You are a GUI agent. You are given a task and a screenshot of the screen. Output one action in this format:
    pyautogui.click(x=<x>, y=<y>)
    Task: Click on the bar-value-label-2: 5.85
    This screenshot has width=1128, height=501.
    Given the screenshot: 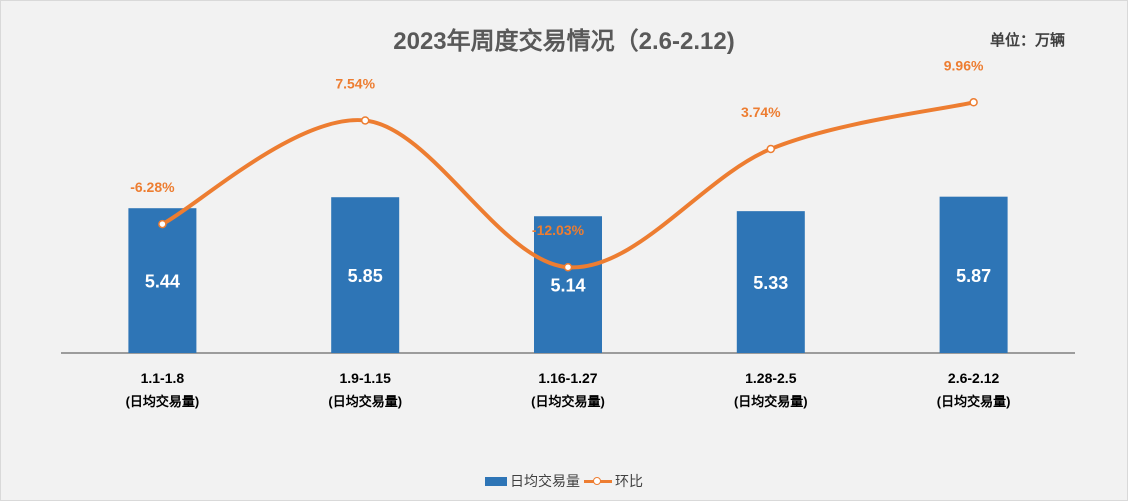 What is the action you would take?
    pyautogui.click(x=365, y=276)
    